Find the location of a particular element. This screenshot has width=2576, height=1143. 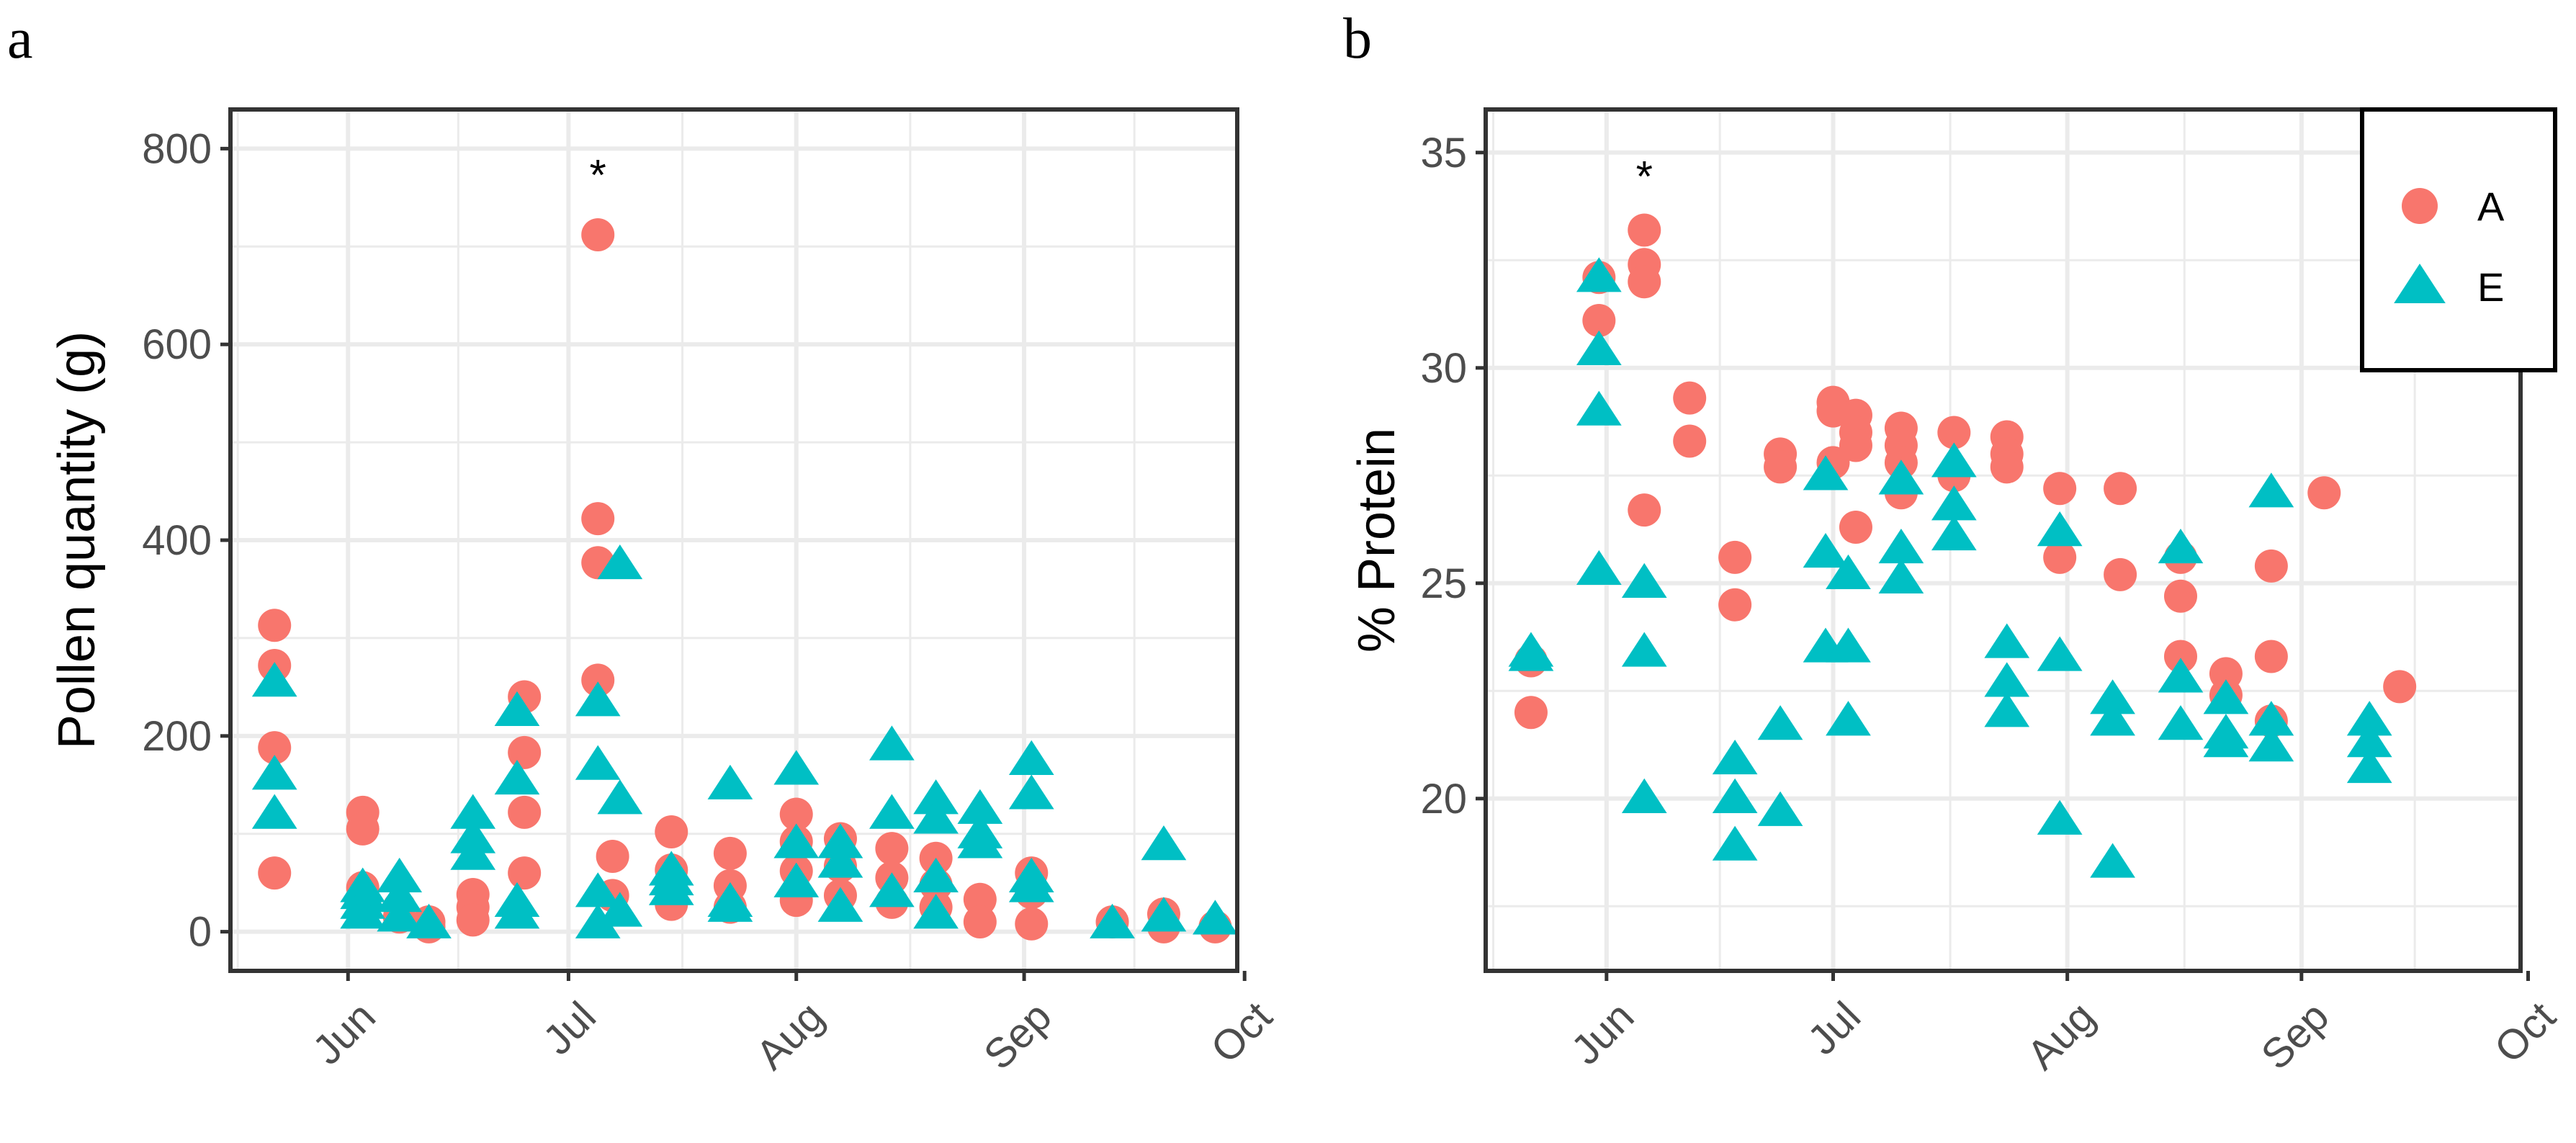

a-y-tick-label: 0 is located at coordinates (200, 932).